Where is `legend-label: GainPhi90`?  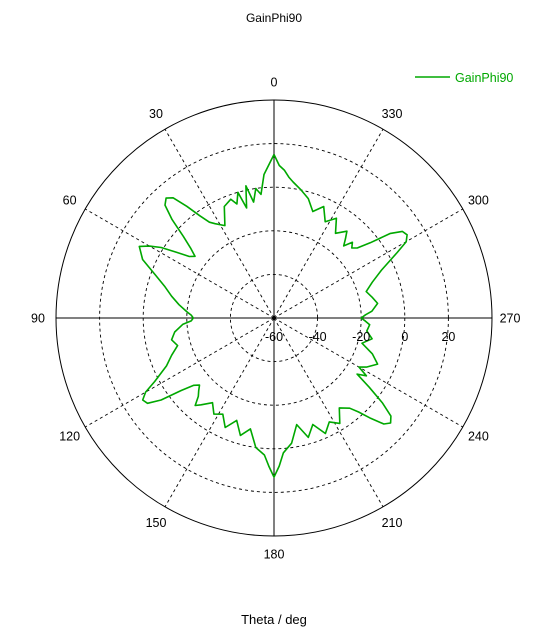
legend-label: GainPhi90 is located at coordinates (484, 78).